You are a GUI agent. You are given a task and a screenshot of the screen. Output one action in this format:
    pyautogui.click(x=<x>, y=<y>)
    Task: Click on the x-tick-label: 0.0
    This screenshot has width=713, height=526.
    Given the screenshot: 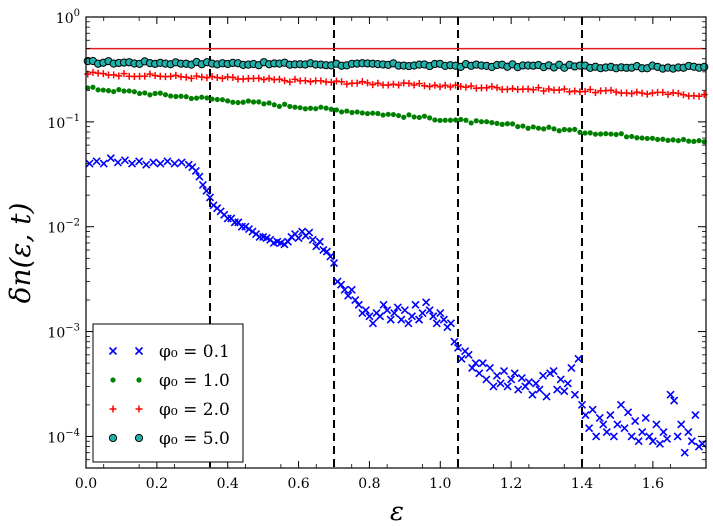 What is the action you would take?
    pyautogui.click(x=86, y=484)
    